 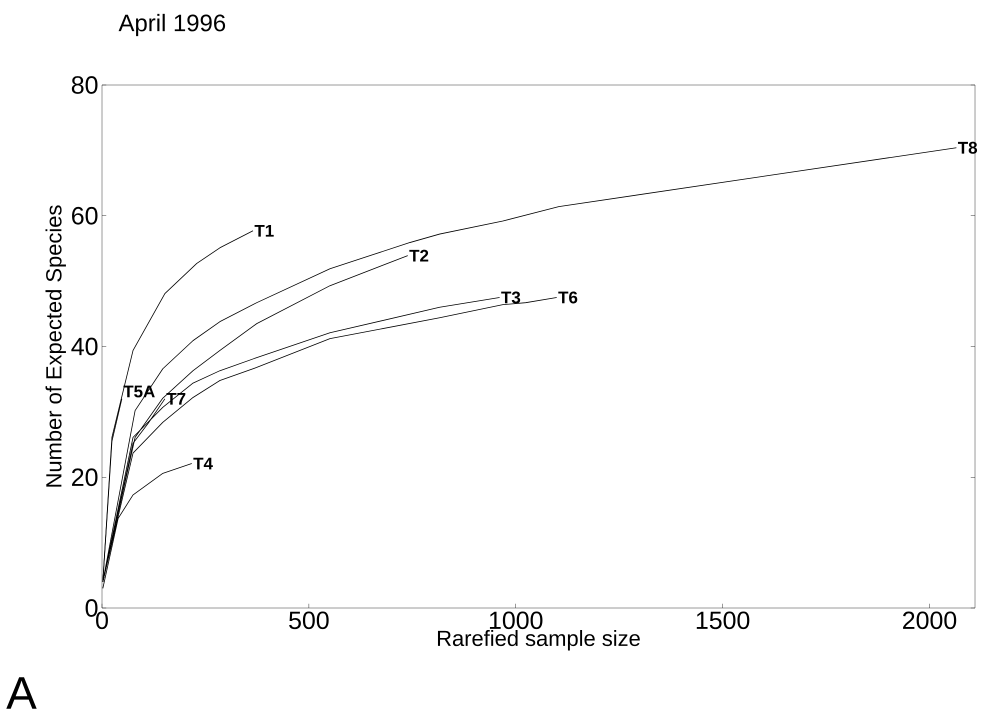 I want to click on series-label: T2, so click(x=418, y=256).